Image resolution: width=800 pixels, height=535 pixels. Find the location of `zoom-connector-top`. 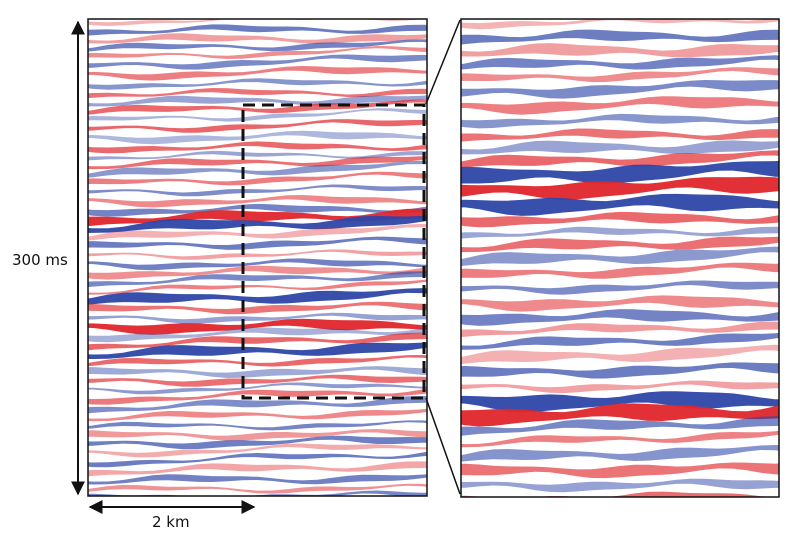

zoom-connector-top is located at coordinates (443, 62).